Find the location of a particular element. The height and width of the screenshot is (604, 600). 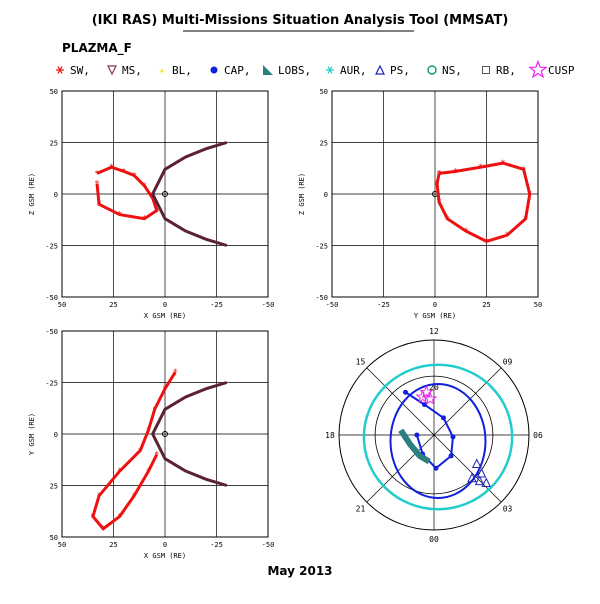

asterisk-icon is located at coordinates (330, 70).